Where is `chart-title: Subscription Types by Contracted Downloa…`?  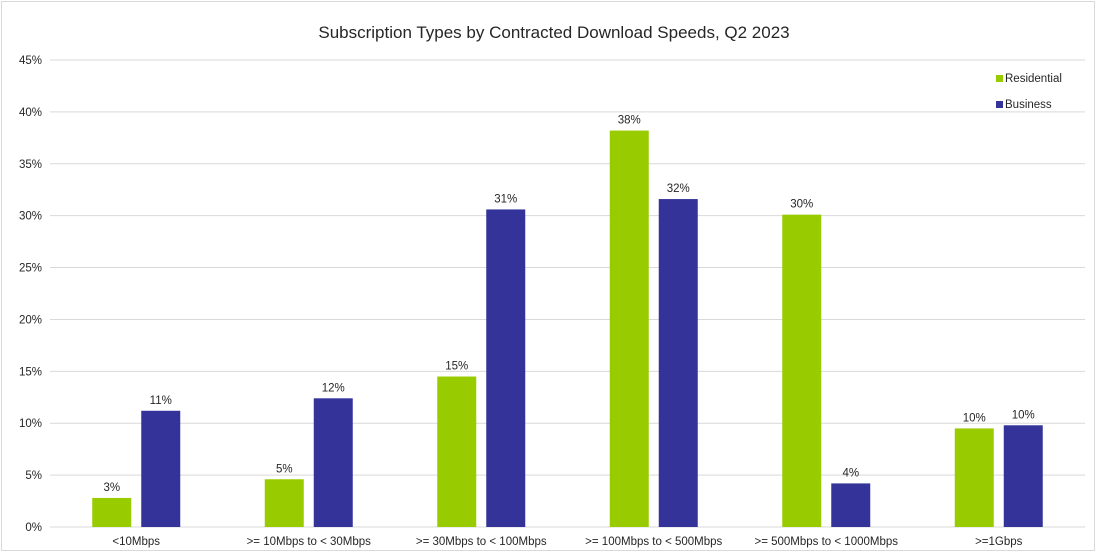
chart-title: Subscription Types by Contracted Downloa… is located at coordinates (553, 32).